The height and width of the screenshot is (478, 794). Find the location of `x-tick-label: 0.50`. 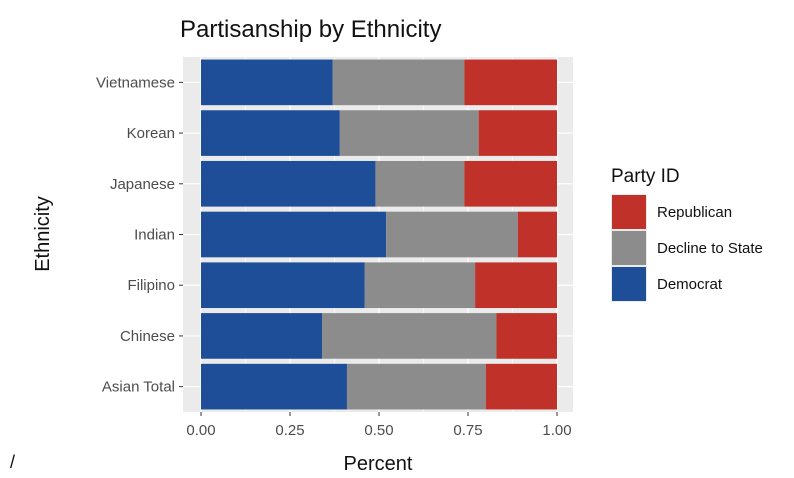

x-tick-label: 0.50 is located at coordinates (378, 430).